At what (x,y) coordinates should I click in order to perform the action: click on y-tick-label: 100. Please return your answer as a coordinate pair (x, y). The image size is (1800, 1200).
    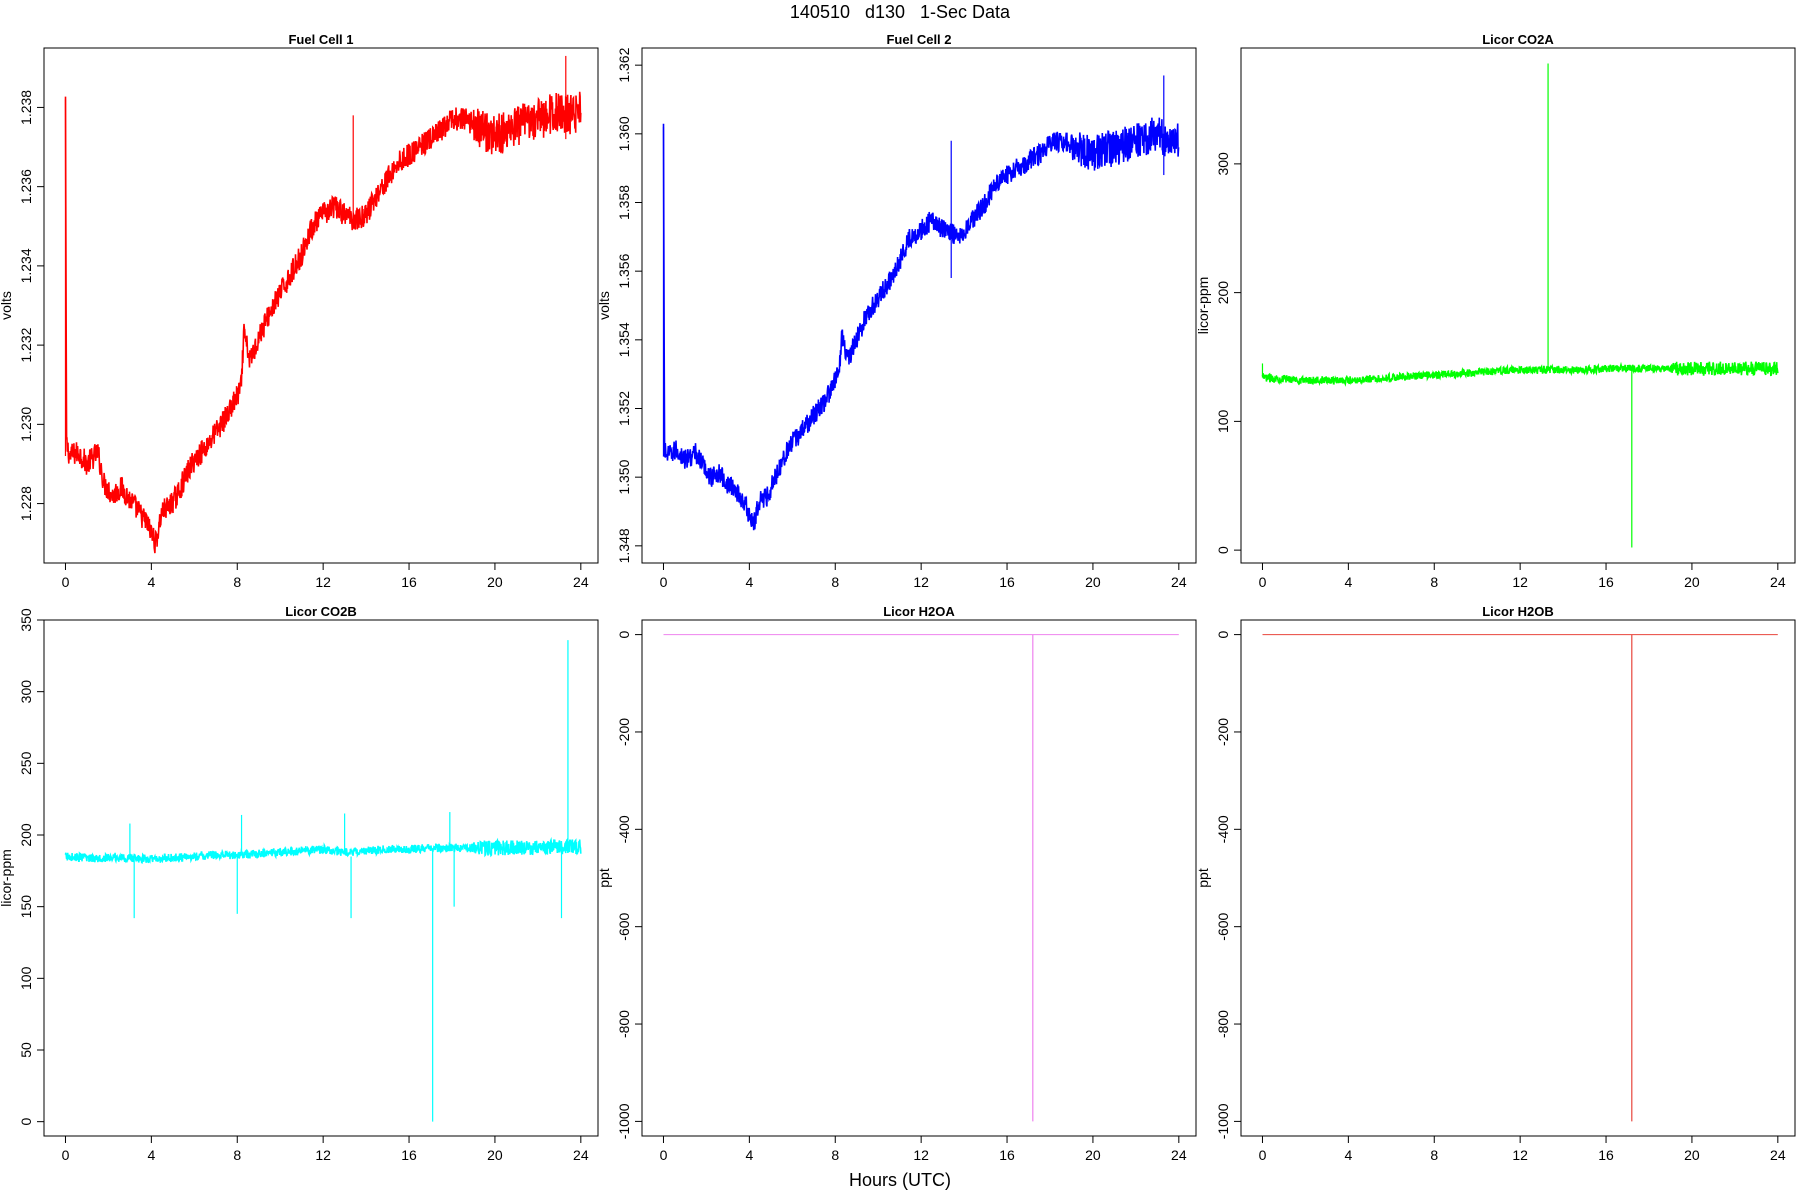
    Looking at the image, I should click on (26, 978).